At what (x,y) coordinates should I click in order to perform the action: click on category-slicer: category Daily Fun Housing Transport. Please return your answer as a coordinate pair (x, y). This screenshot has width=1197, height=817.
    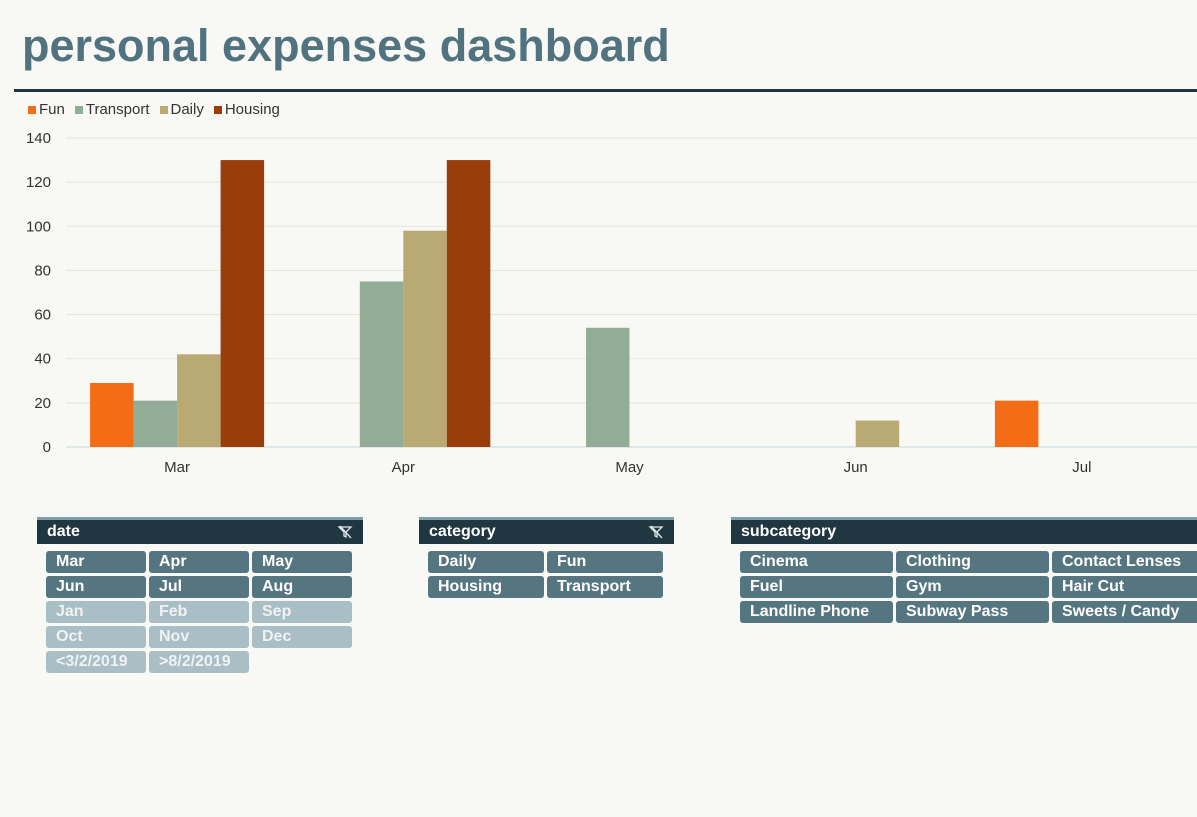
    Looking at the image, I should click on (546, 557).